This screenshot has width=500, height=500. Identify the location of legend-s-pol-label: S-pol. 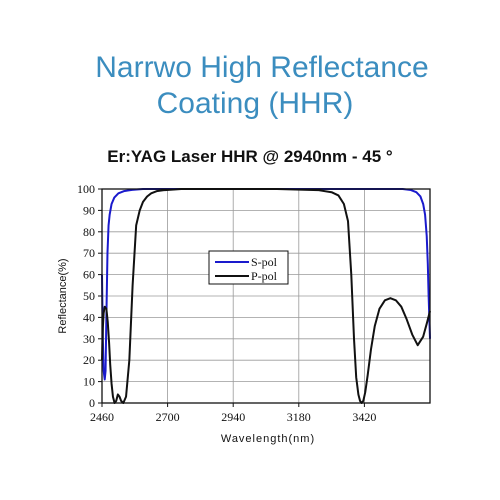
(264, 262).